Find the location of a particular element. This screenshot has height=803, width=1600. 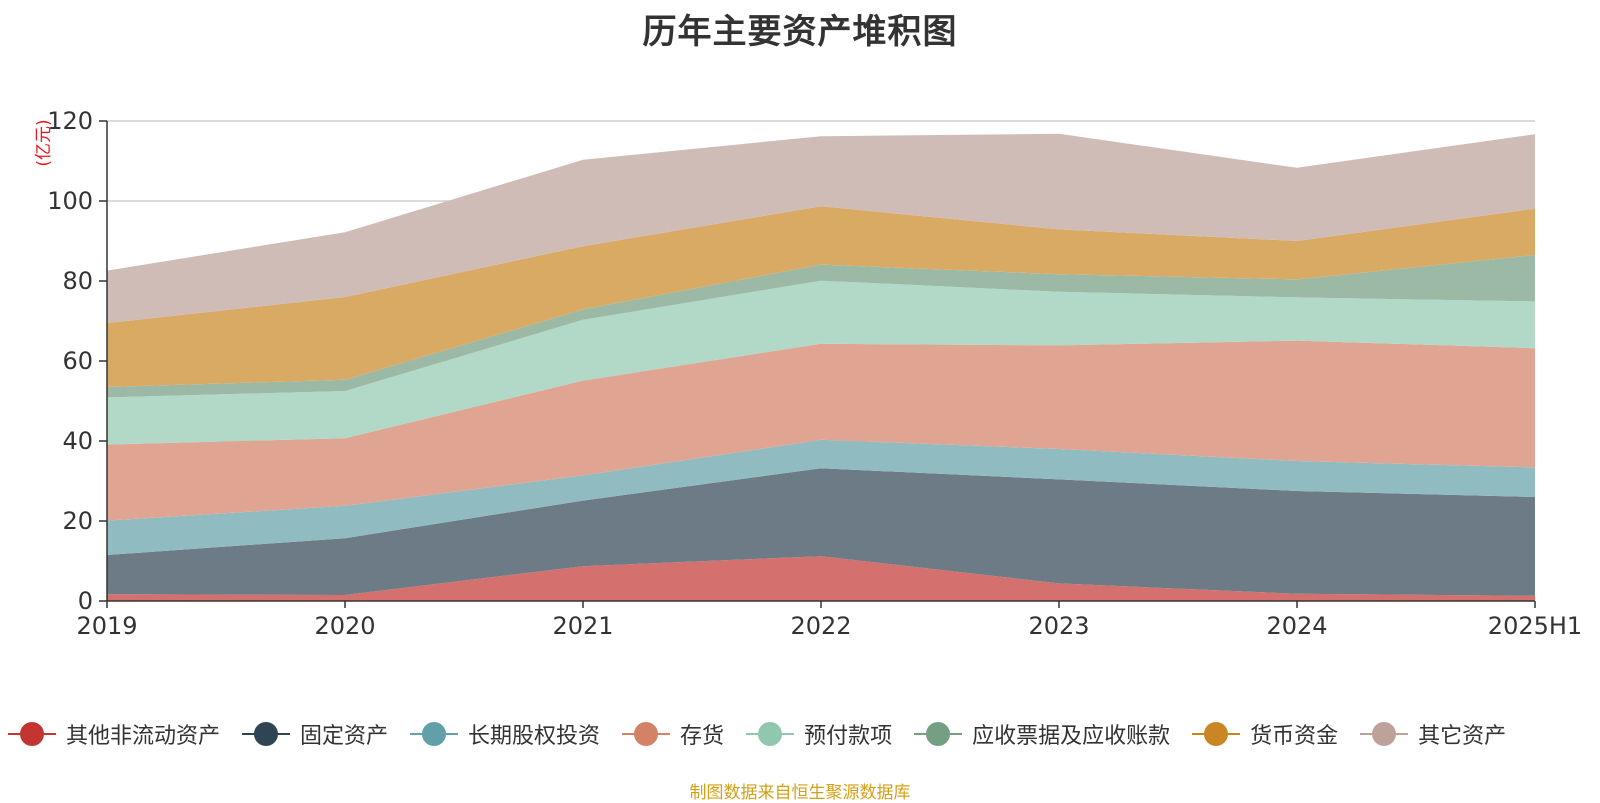

legend-label: 存货 is located at coordinates (702, 736).